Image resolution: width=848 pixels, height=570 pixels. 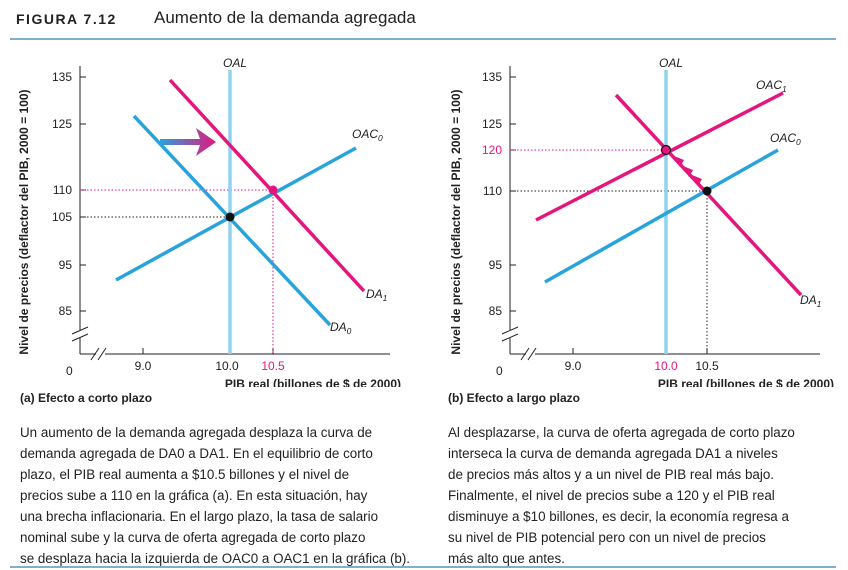 What do you see at coordinates (423, 567) in the screenshot?
I see `bottom-rule` at bounding box center [423, 567].